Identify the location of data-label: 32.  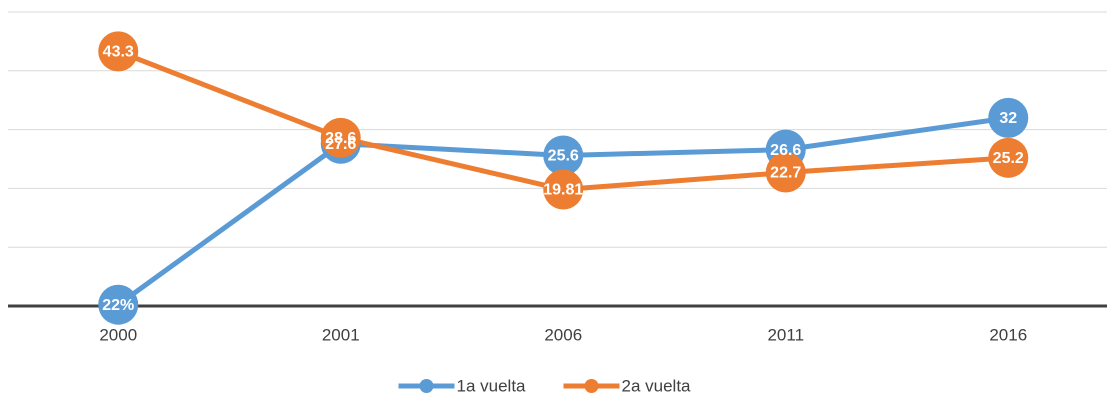
(1008, 118).